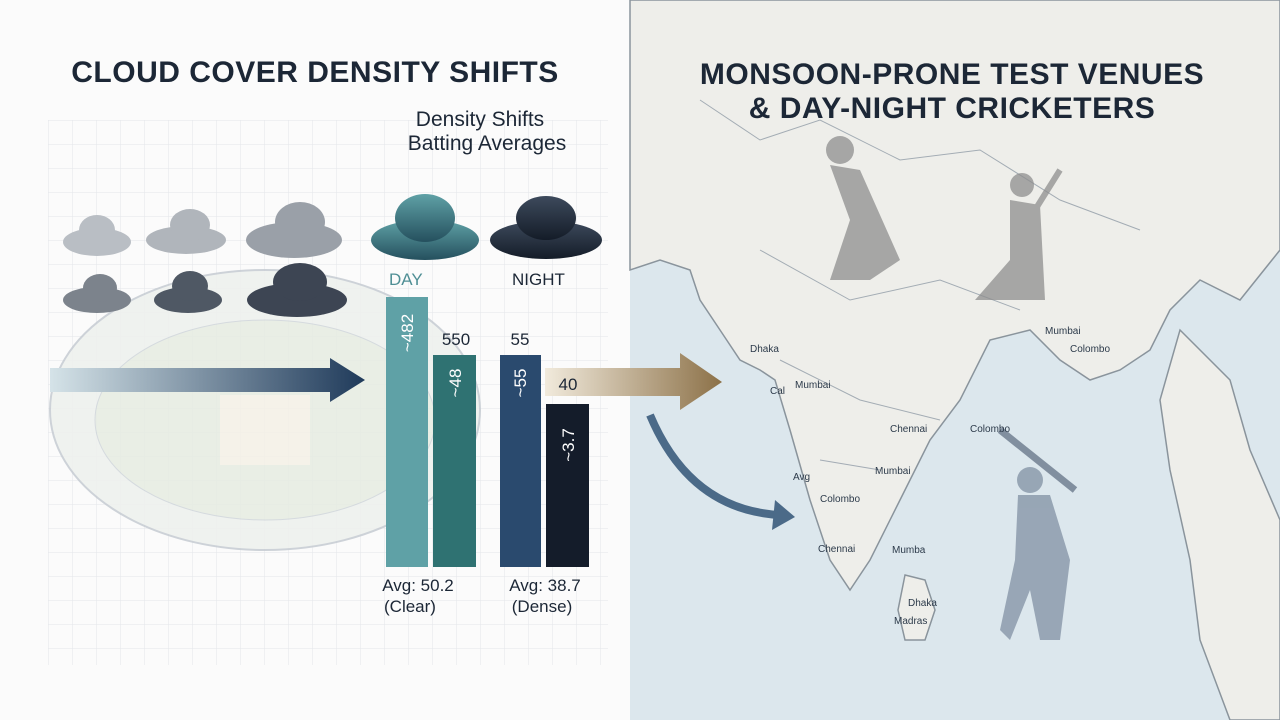 The width and height of the screenshot is (1280, 725). What do you see at coordinates (315, 72) in the screenshot?
I see `left-title: CLOUD COVER DENSITY SHIFTS` at bounding box center [315, 72].